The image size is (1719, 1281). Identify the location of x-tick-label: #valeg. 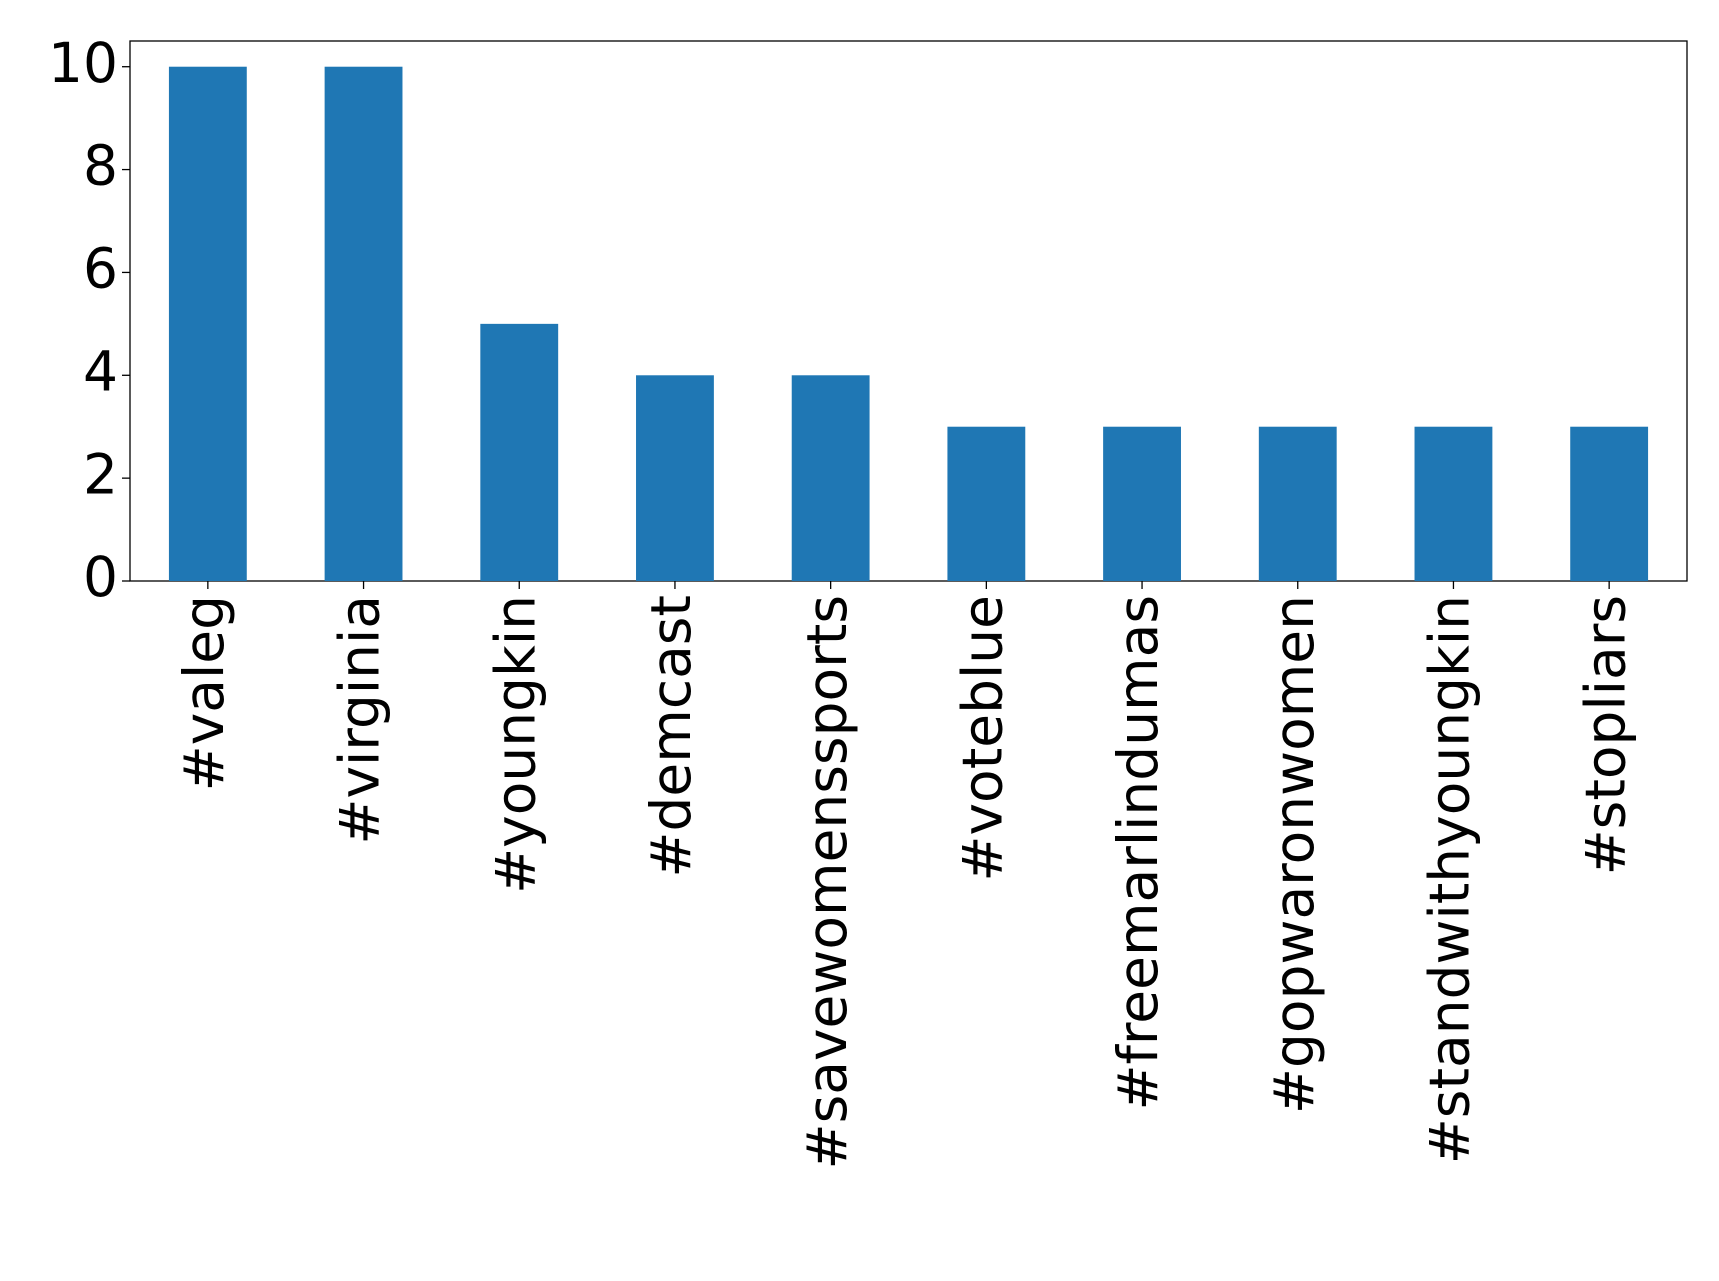
(204, 693).